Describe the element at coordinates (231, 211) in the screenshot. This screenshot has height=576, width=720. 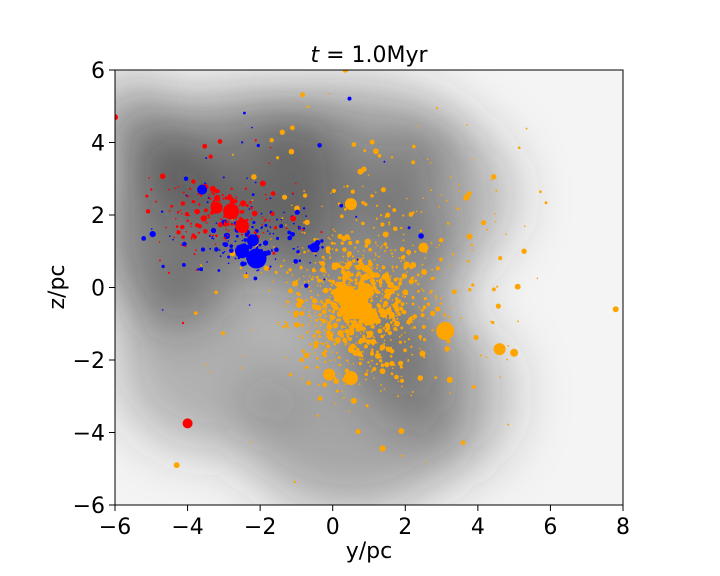
I see `massive-star-red` at that location.